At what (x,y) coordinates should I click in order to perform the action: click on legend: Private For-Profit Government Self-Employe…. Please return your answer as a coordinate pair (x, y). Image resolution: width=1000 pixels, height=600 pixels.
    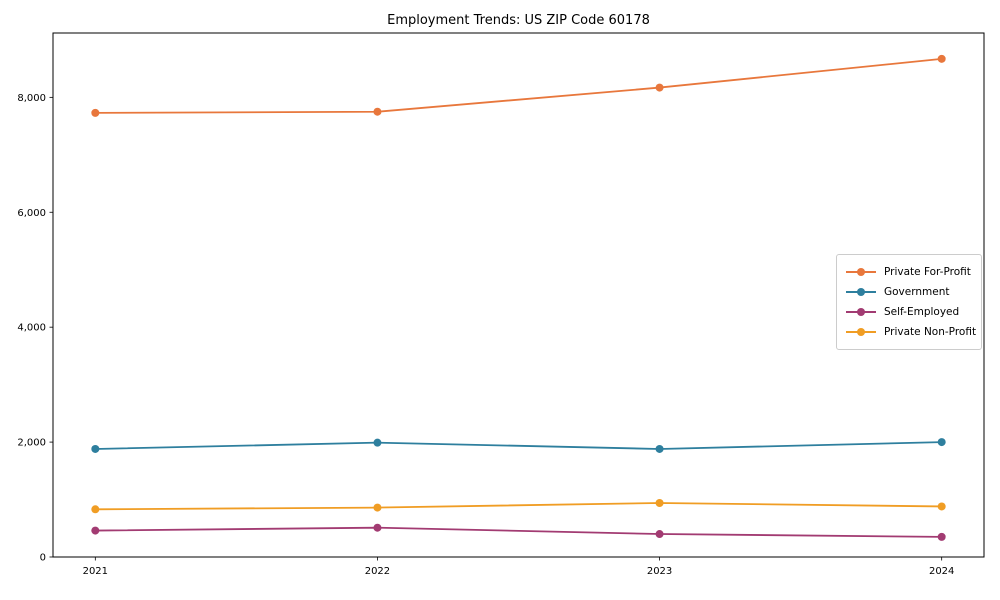
    Looking at the image, I should click on (909, 302).